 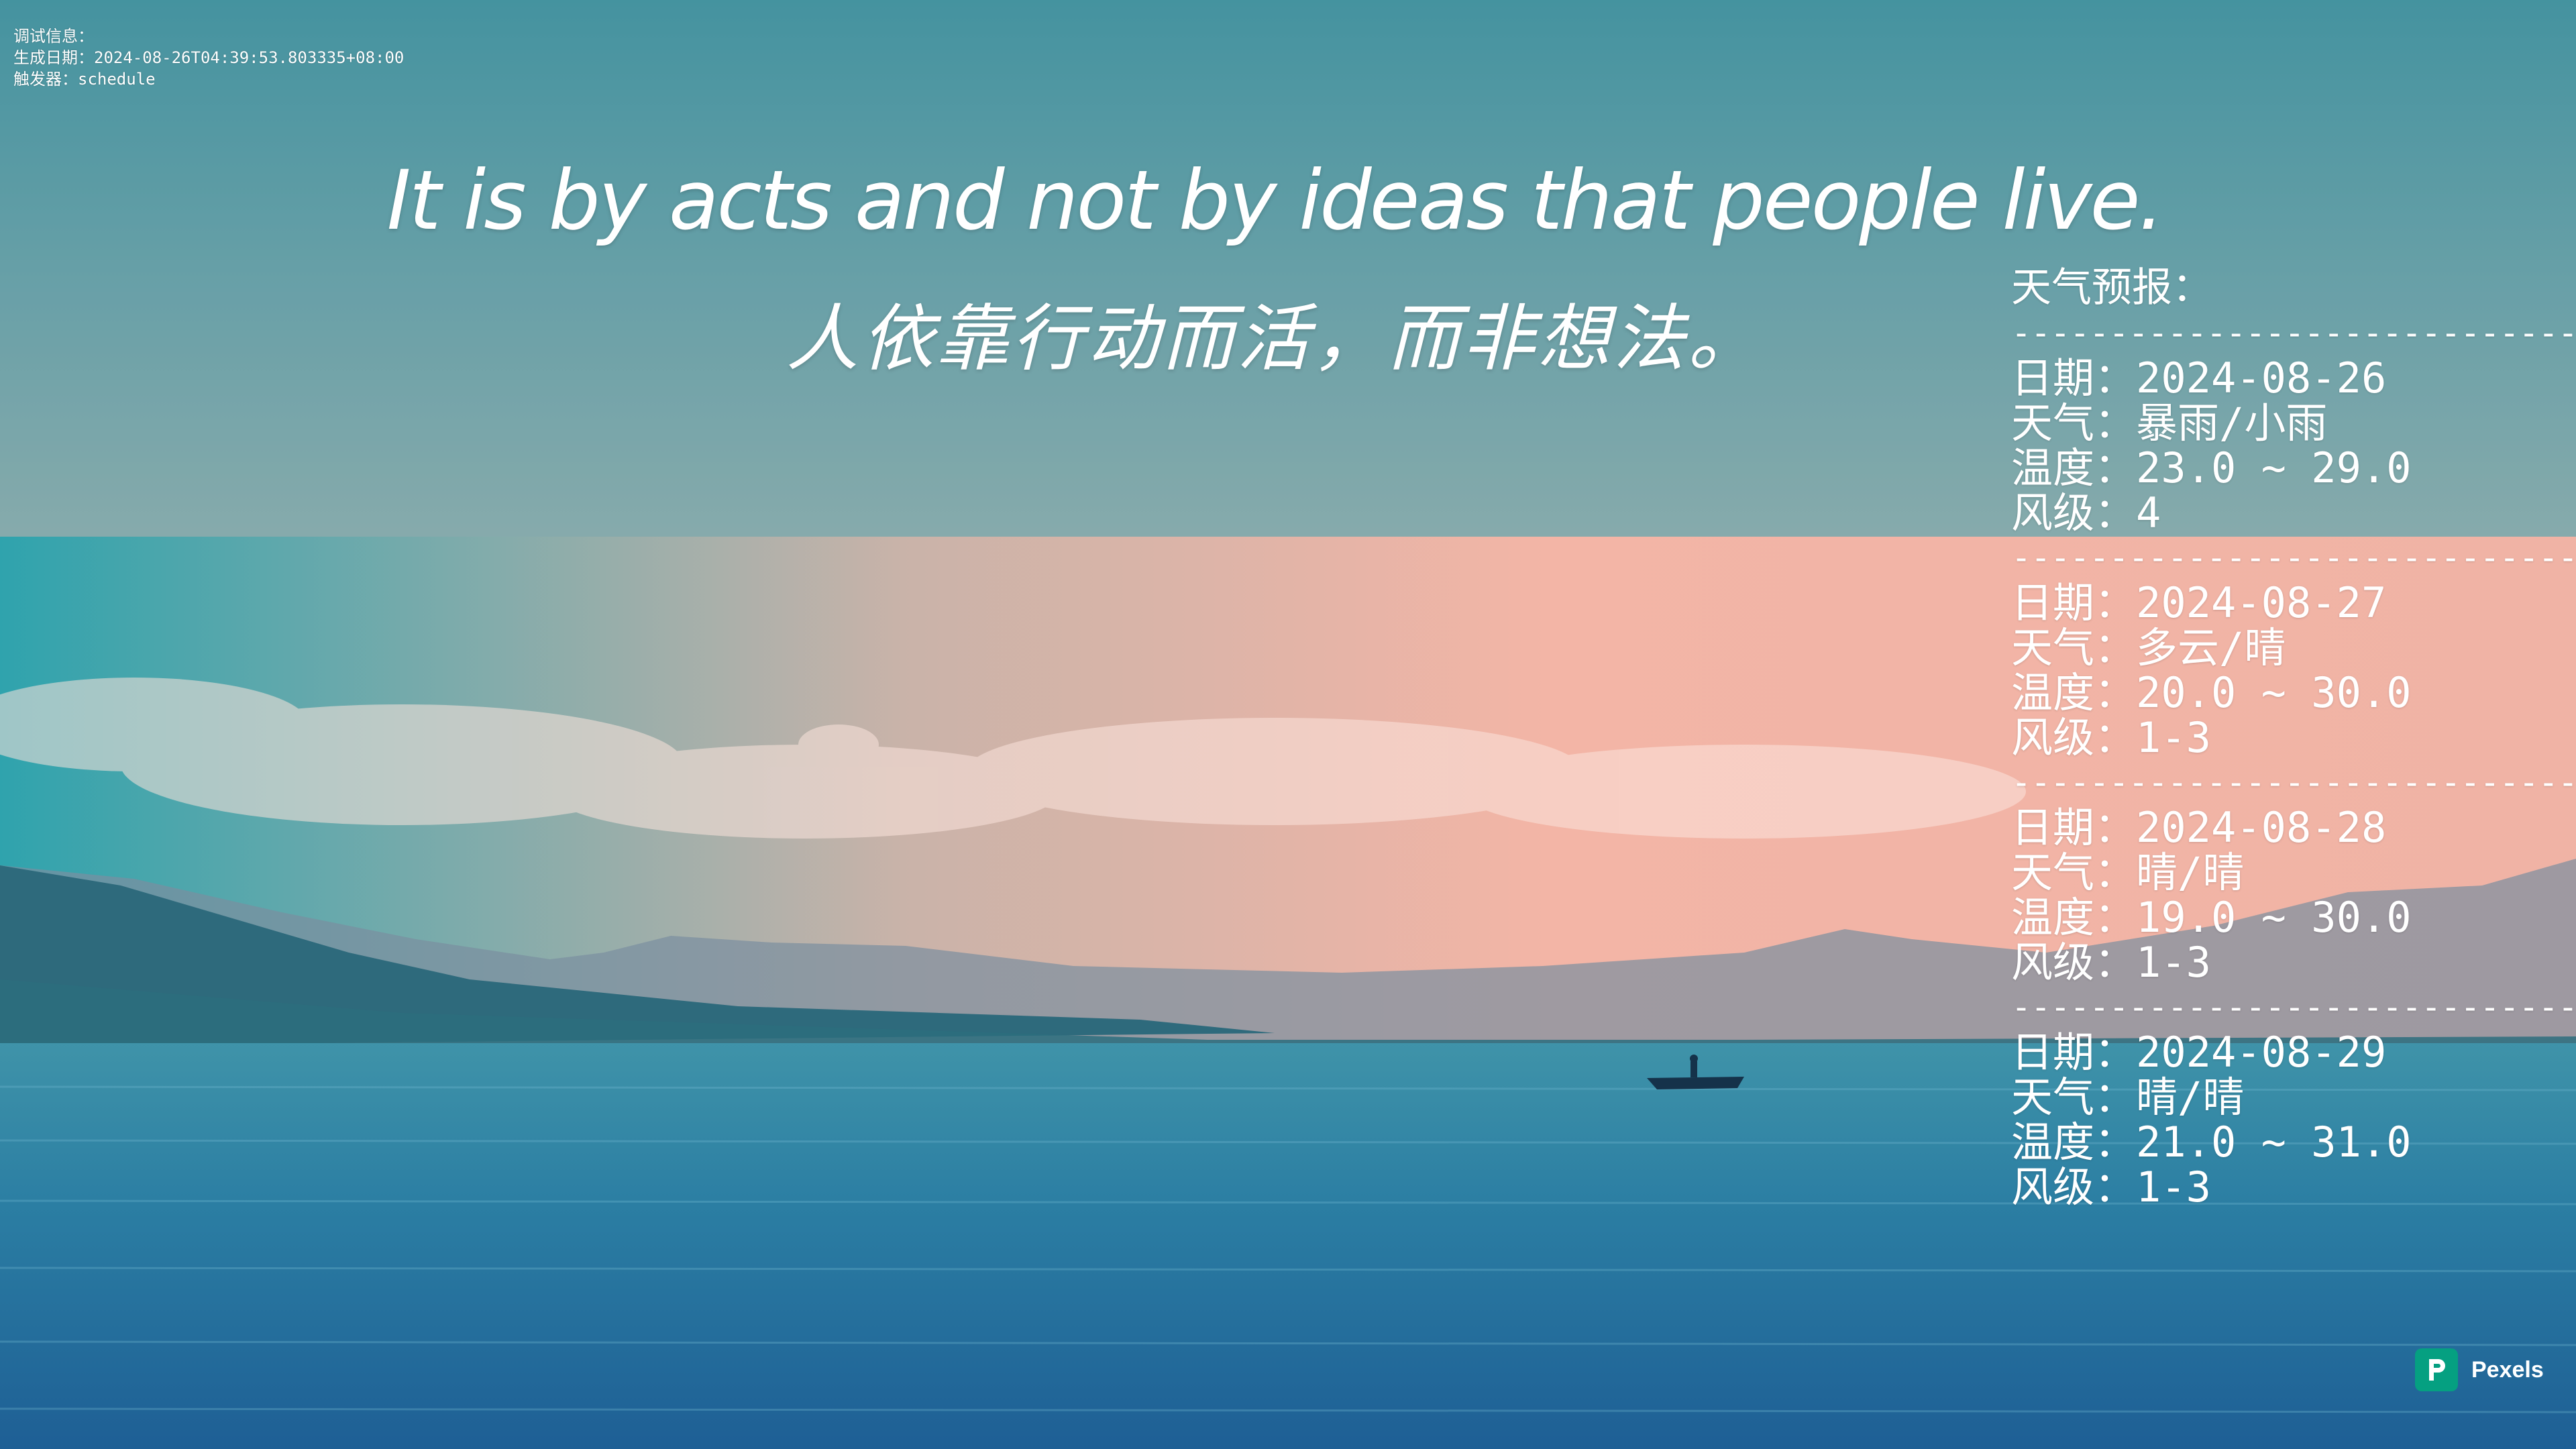 I want to click on forecast-wind: 风级：4, so click(x=2086, y=512).